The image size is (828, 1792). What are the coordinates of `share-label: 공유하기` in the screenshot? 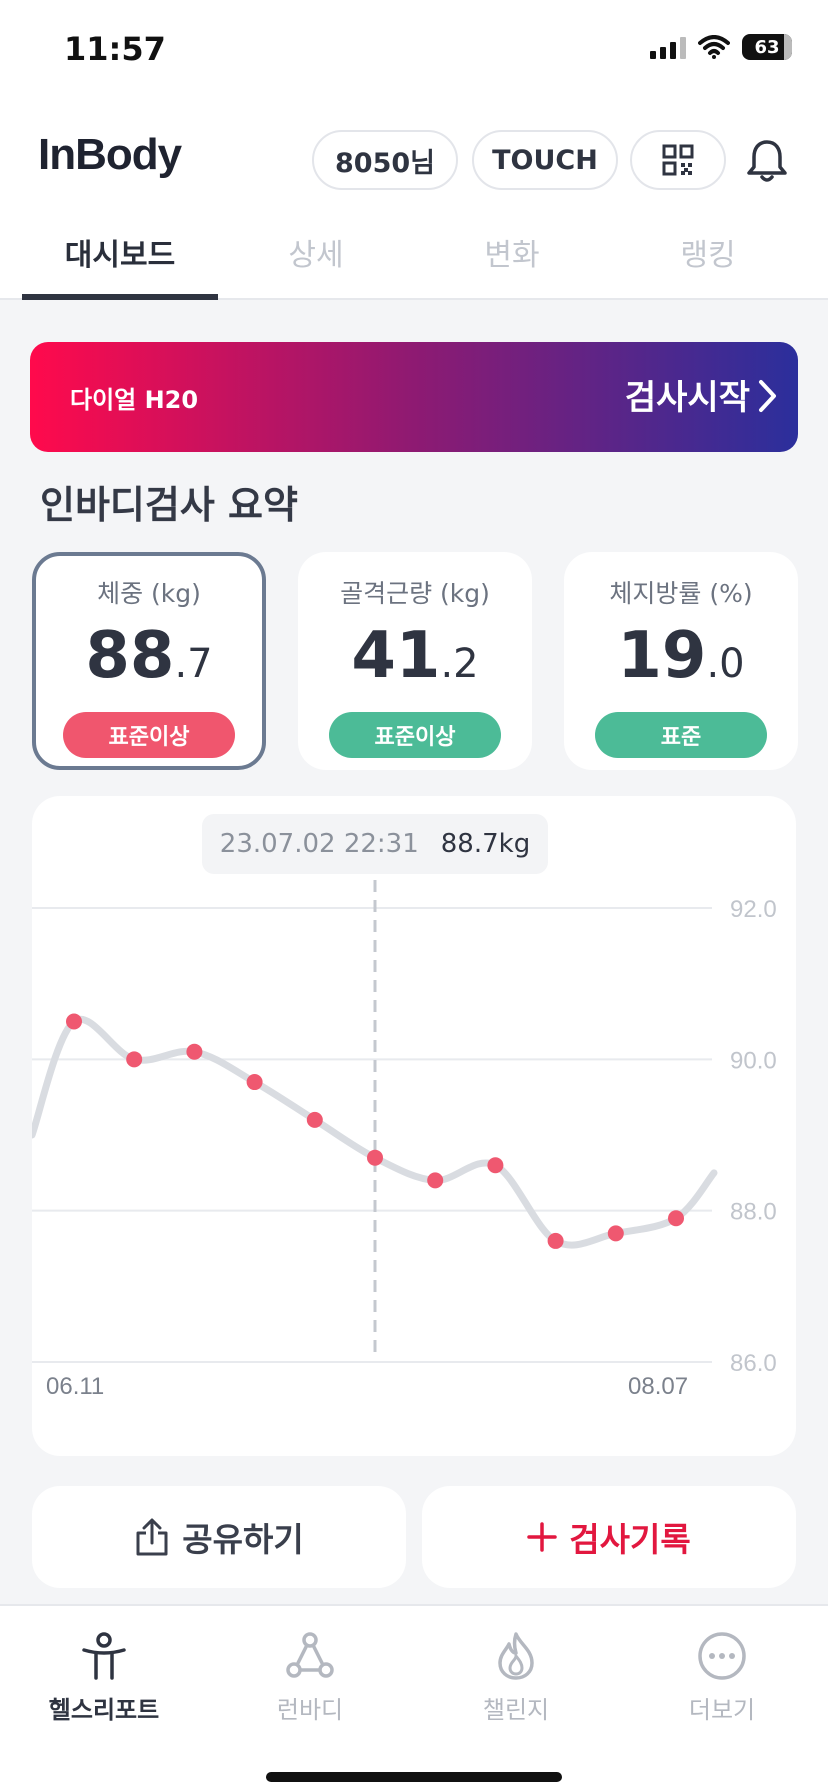 It's located at (243, 1539).